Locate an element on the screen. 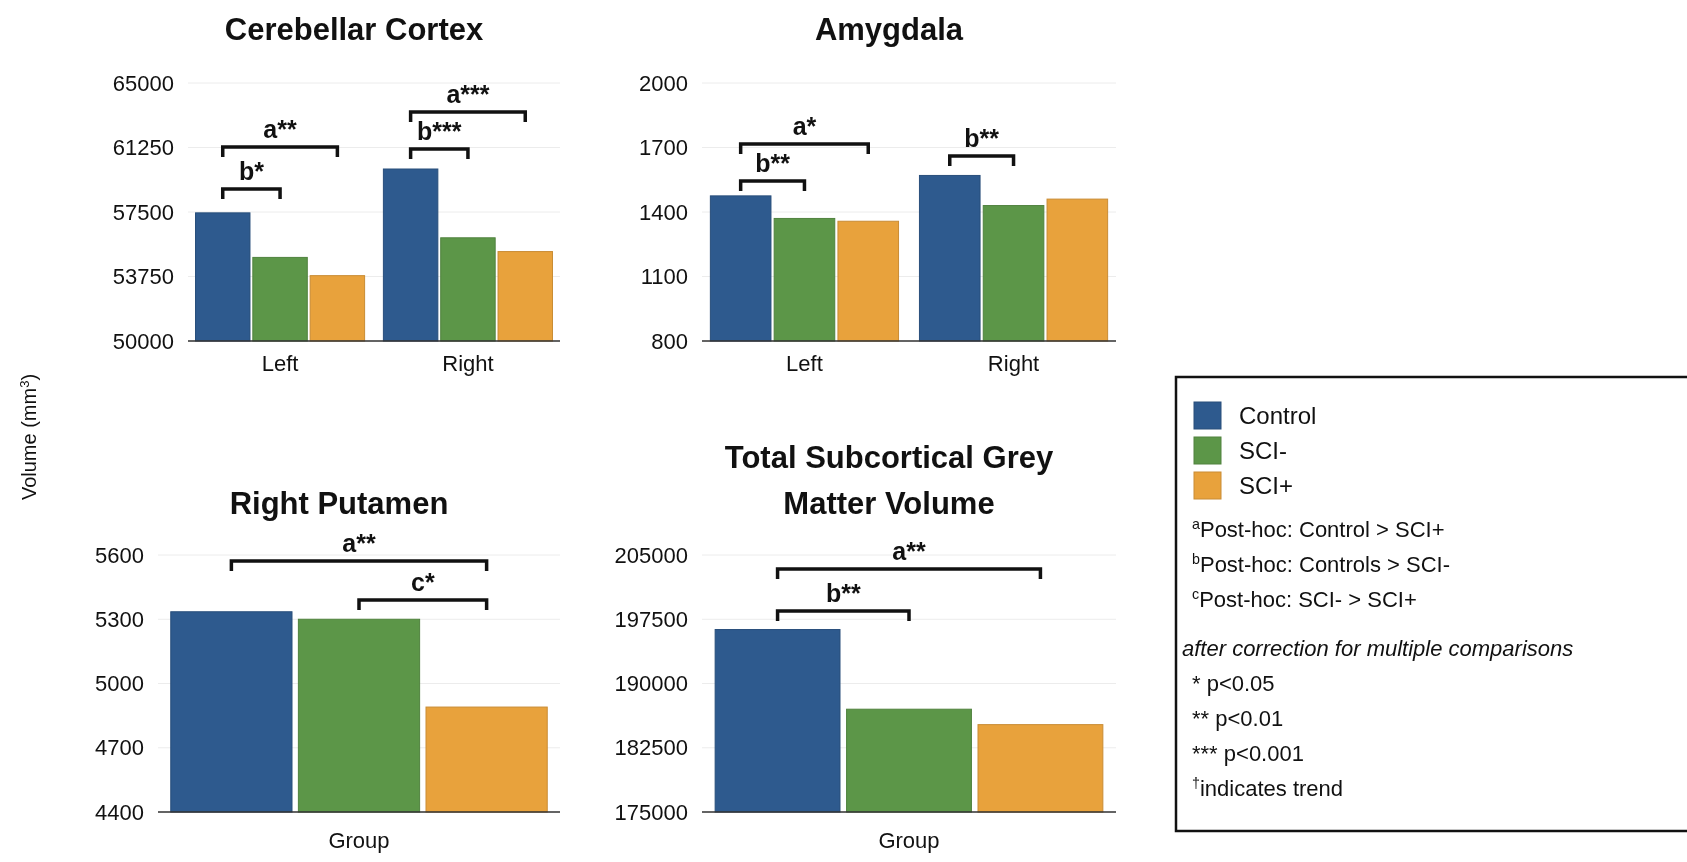 The image size is (1687, 862). y-tick-label: 175000 is located at coordinates (651, 812).